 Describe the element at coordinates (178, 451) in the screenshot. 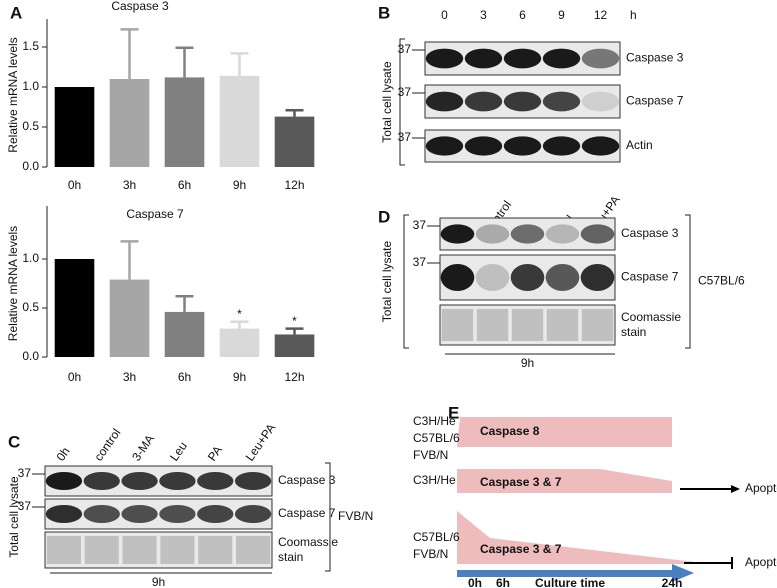

I see `lane-label: Leu` at that location.